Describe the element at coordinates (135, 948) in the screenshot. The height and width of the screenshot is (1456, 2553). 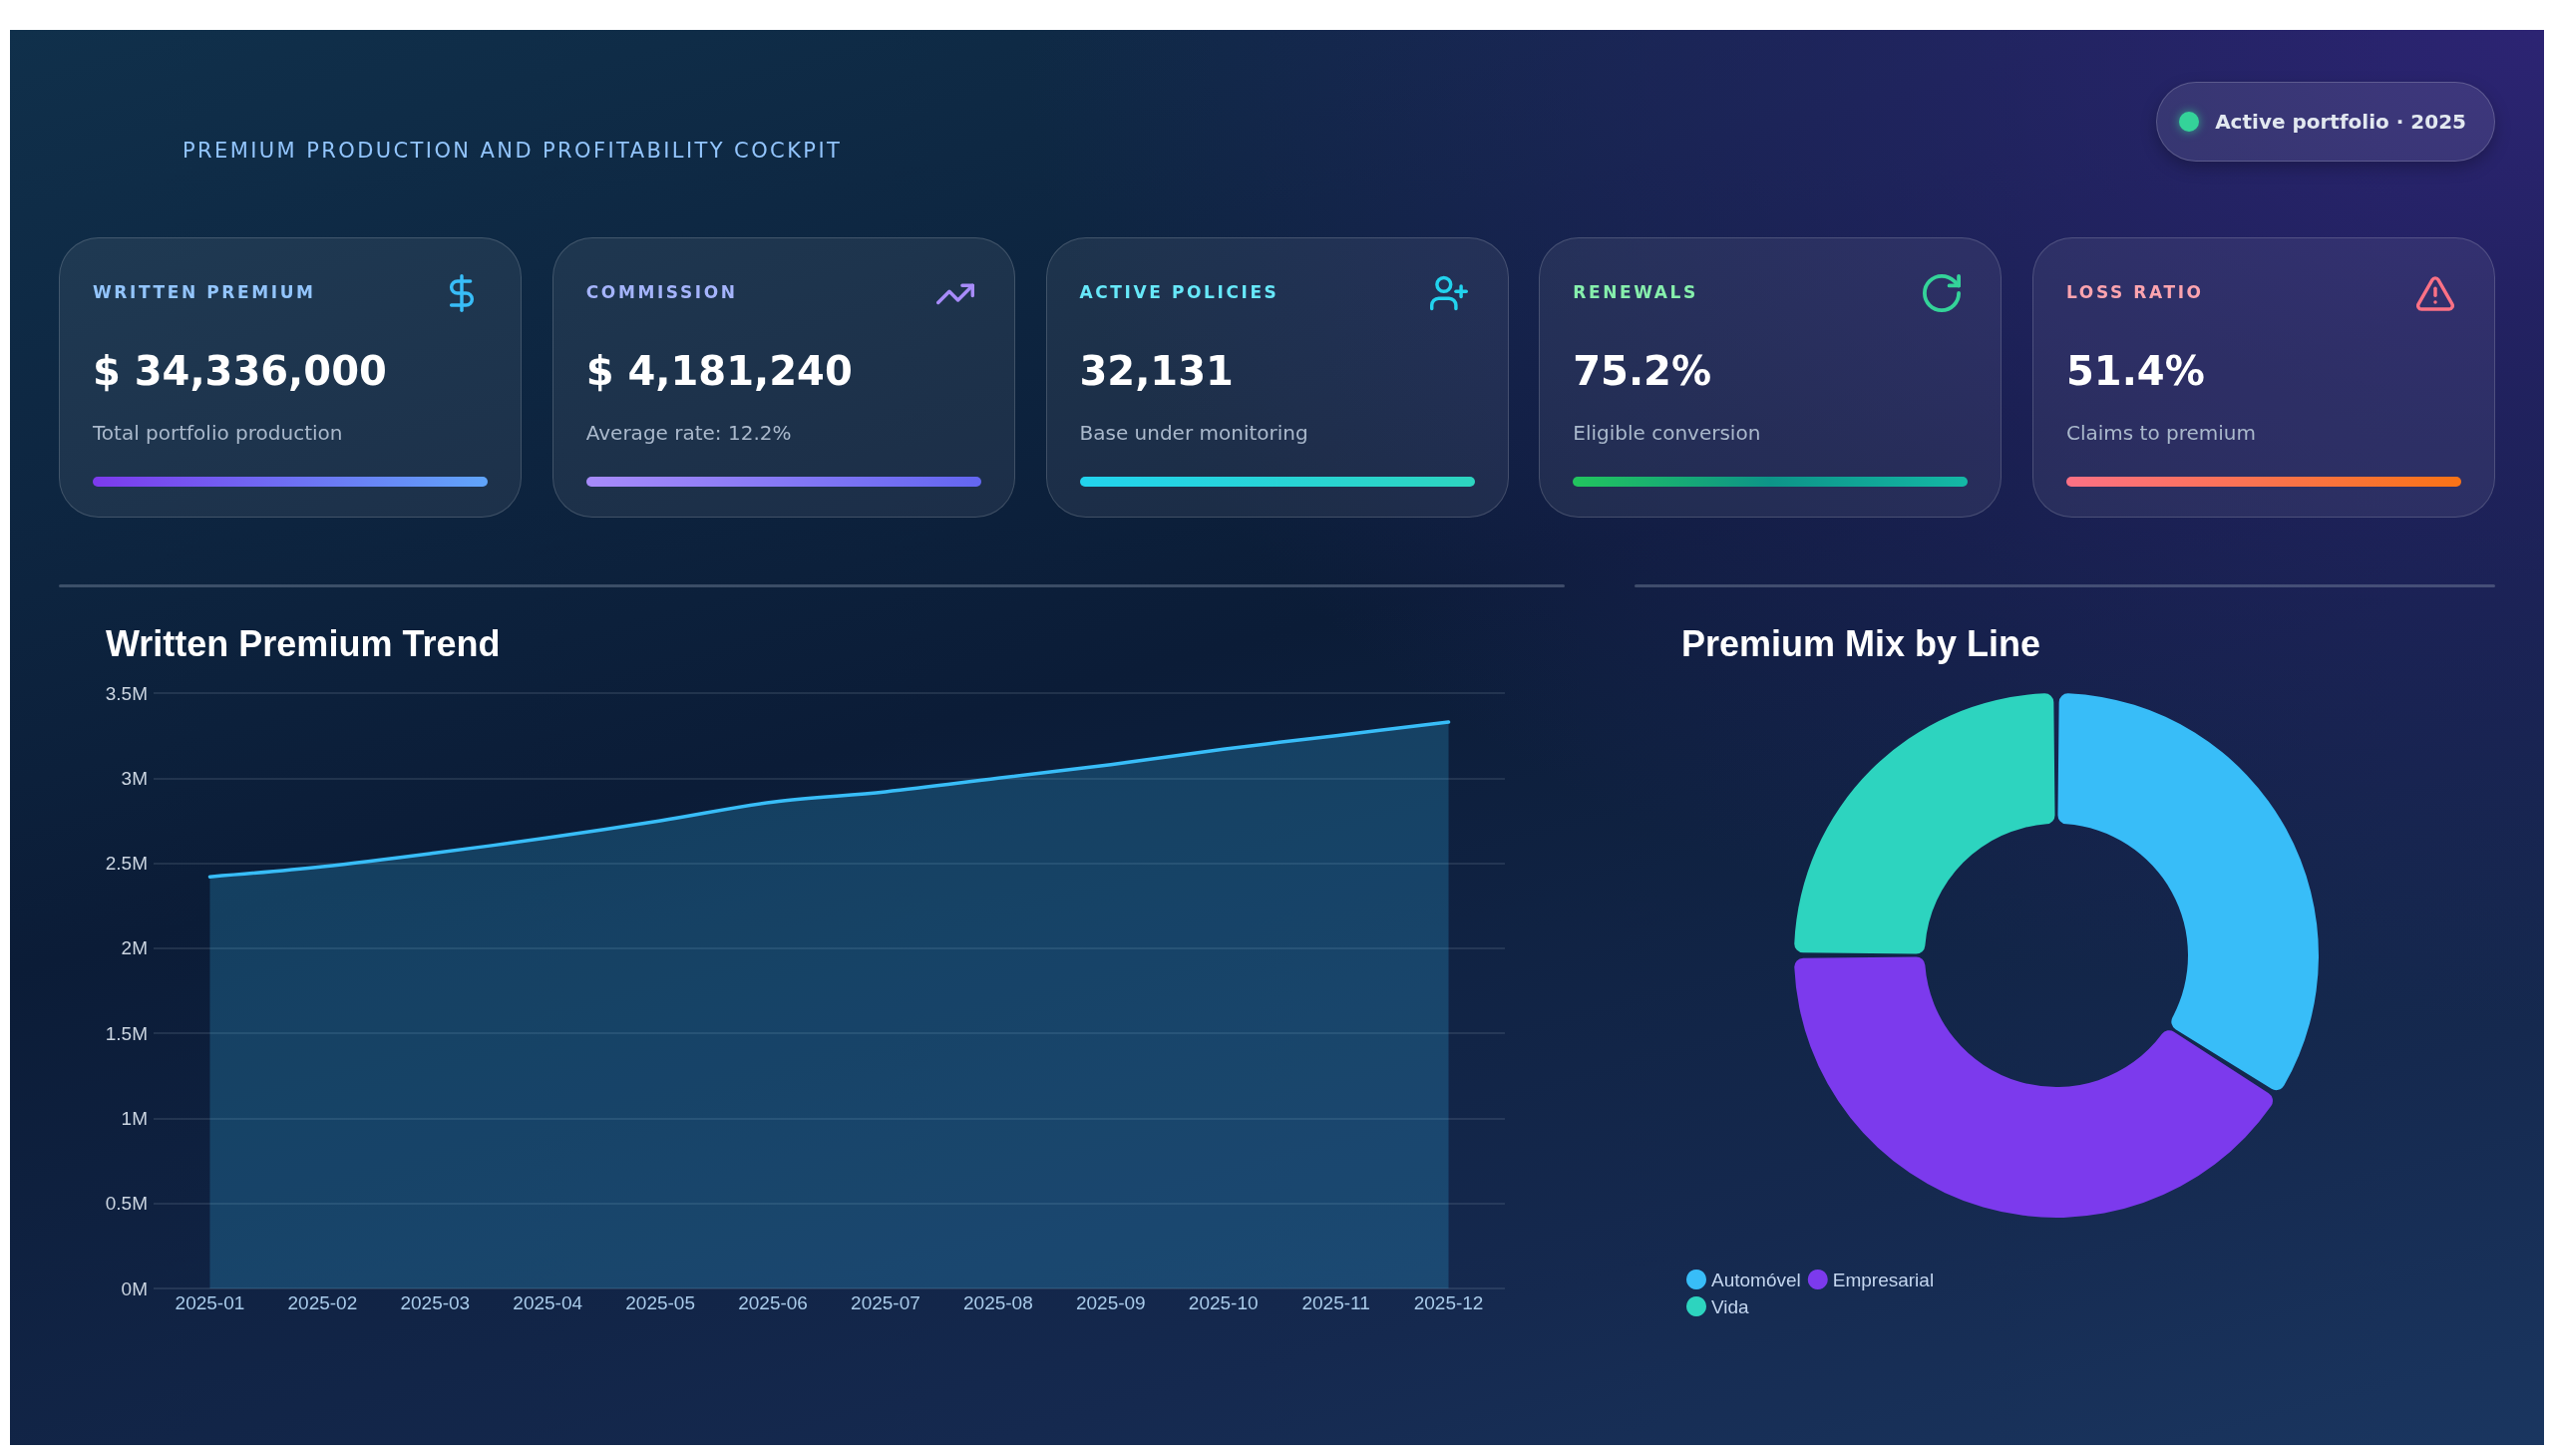
I see `y-tick-label: 2M` at that location.